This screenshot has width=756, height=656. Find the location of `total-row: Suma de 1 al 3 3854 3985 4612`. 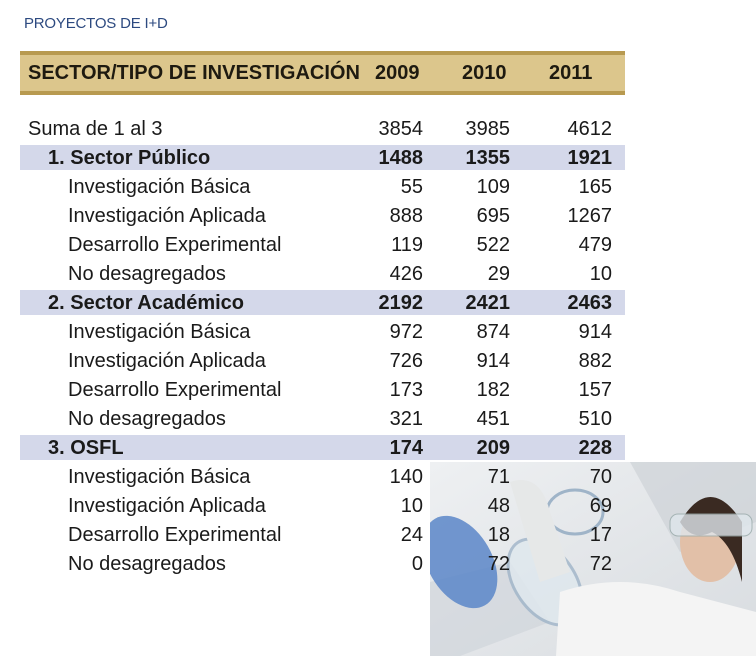

total-row: Suma de 1 al 3 3854 3985 4612 is located at coordinates (322, 128).